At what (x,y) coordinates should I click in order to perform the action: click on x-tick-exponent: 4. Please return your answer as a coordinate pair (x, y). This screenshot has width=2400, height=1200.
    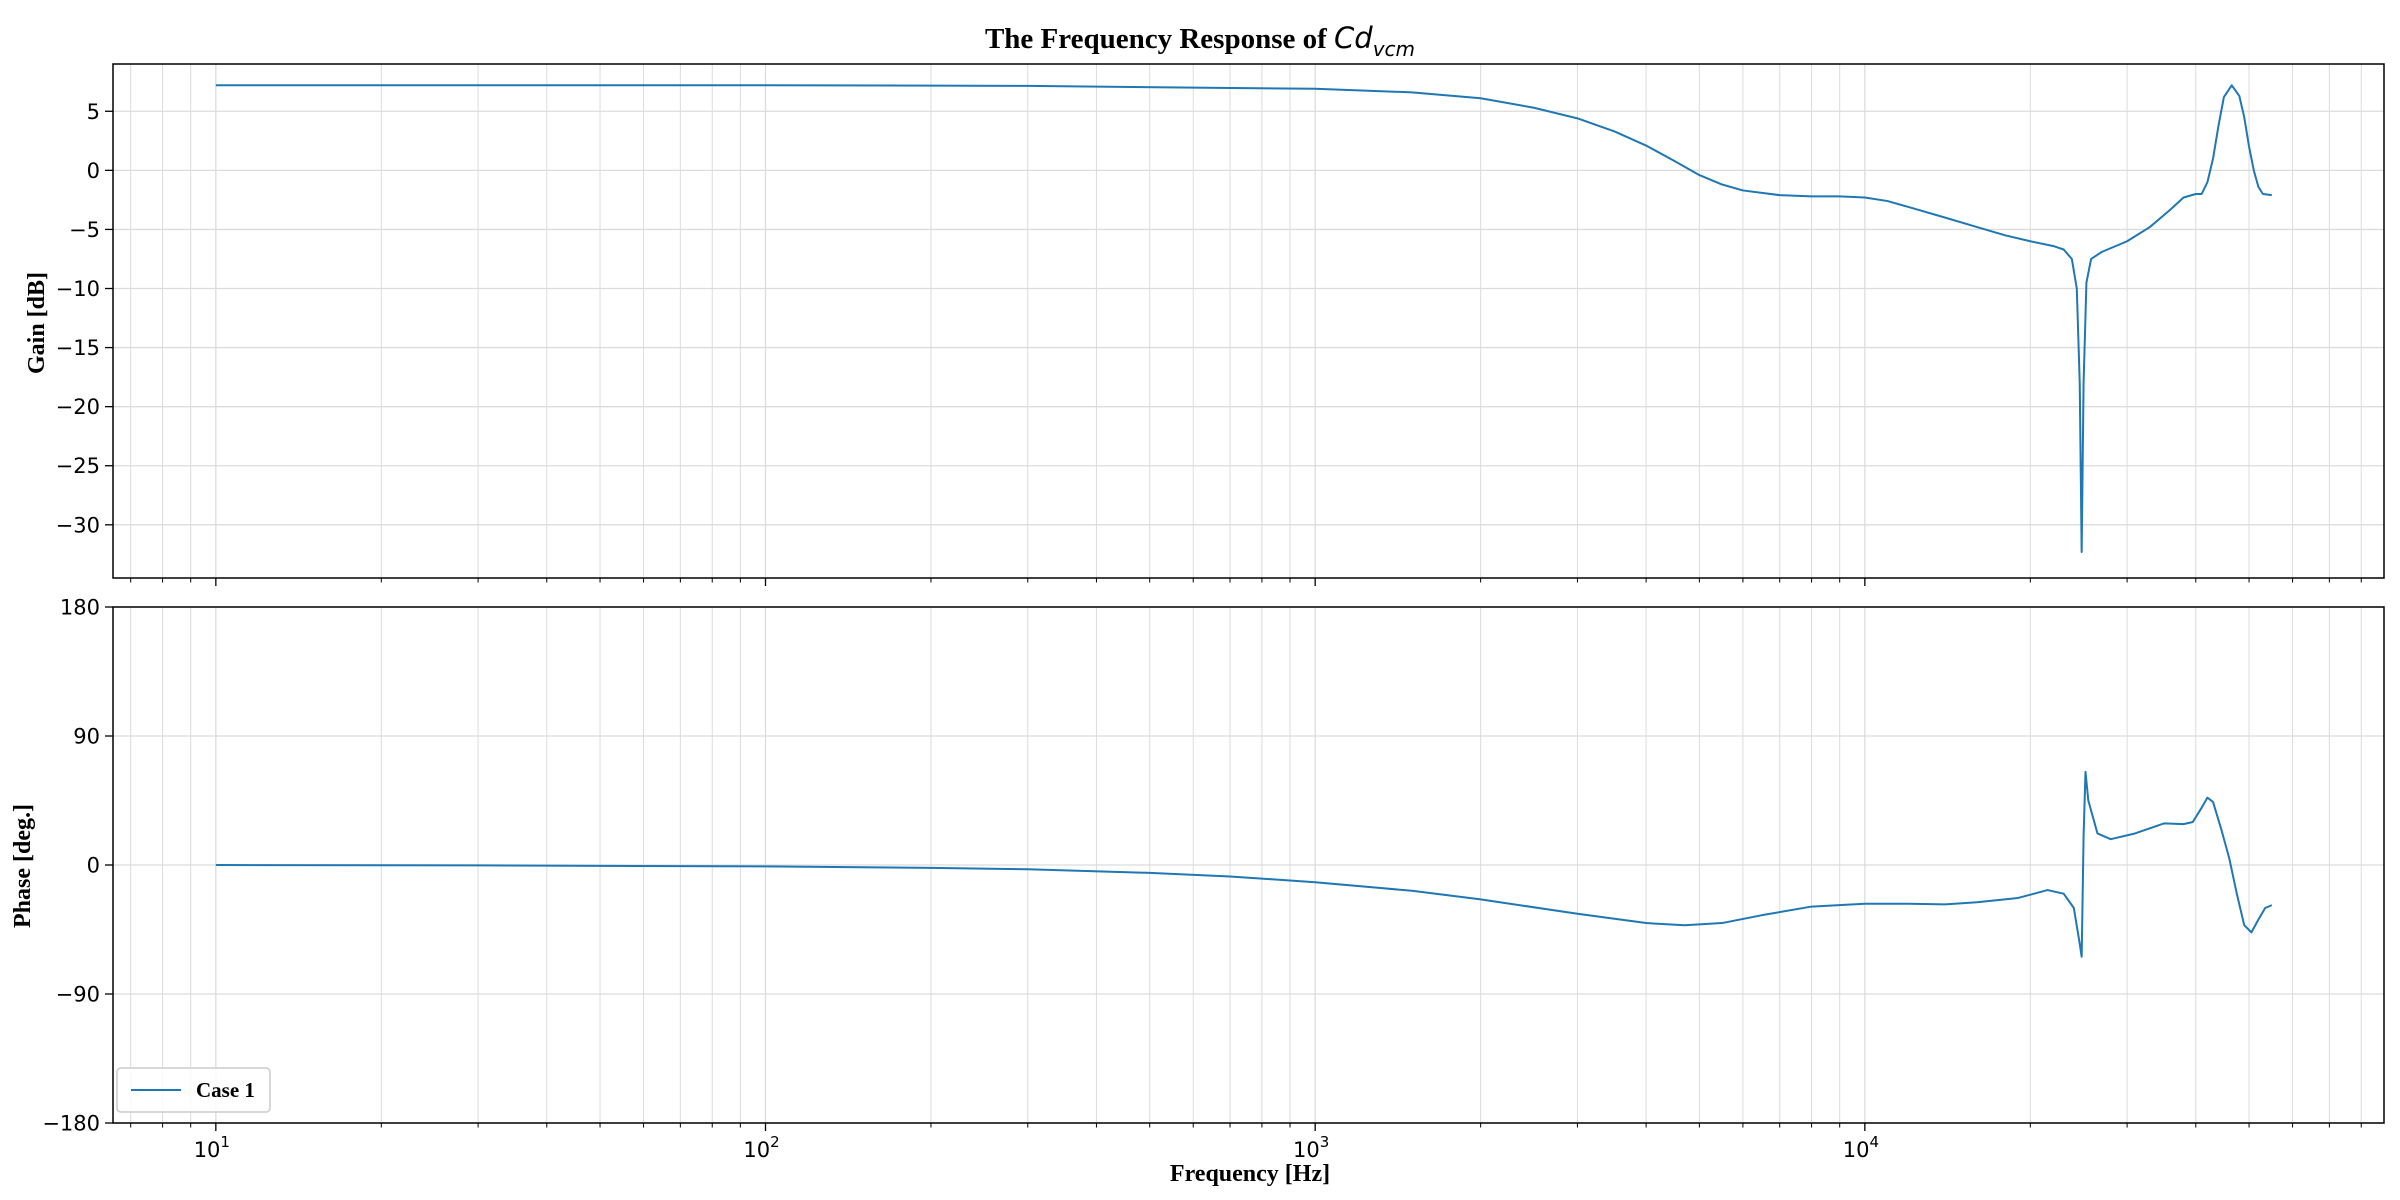
    Looking at the image, I should click on (1874, 1142).